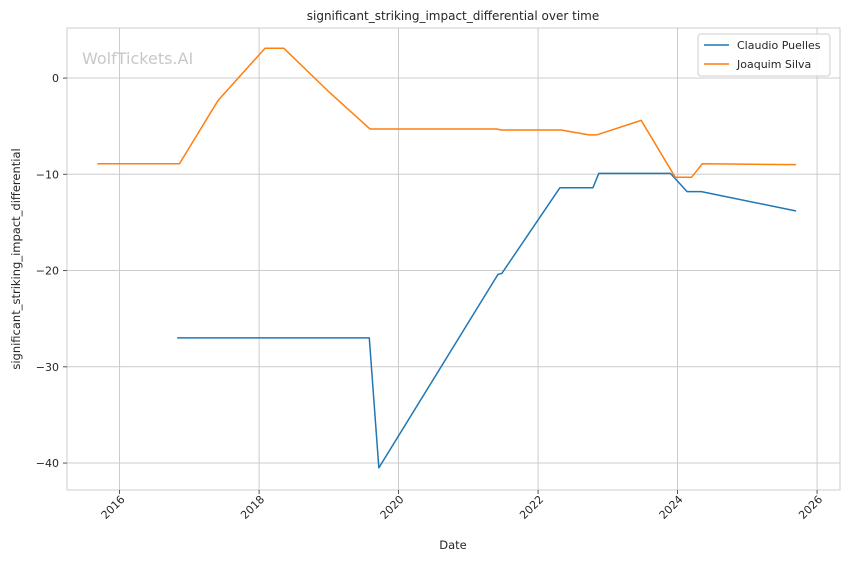  What do you see at coordinates (773, 64) in the screenshot?
I see `legend-label-joaquim-silva: Joaquim Silva` at bounding box center [773, 64].